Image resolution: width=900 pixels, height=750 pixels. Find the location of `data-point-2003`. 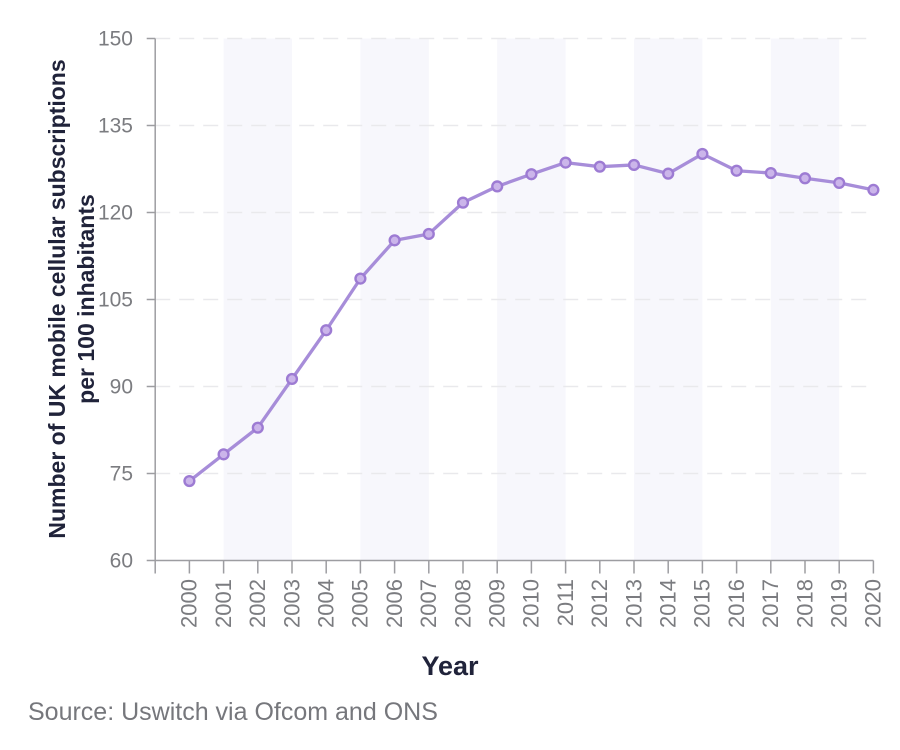

data-point-2003 is located at coordinates (292, 379).